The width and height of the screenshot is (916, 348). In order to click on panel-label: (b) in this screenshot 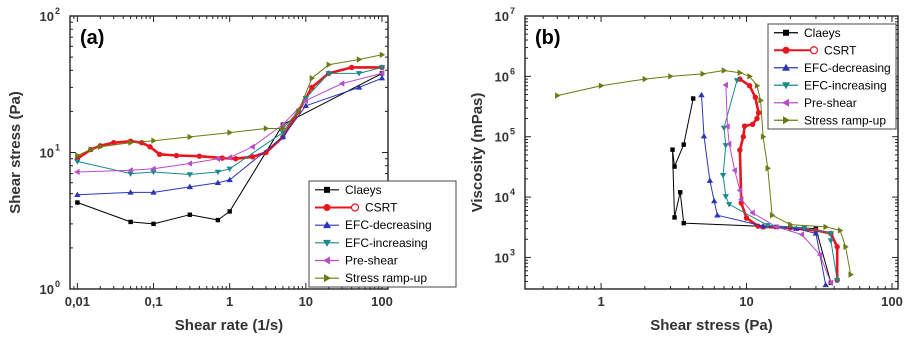, I will do `click(548, 38)`.